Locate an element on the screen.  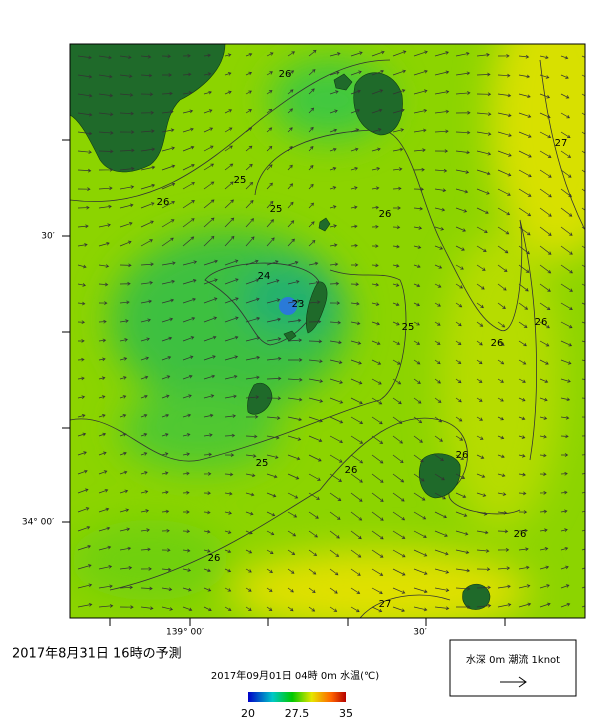
contour-label: 23 is located at coordinates (298, 304).